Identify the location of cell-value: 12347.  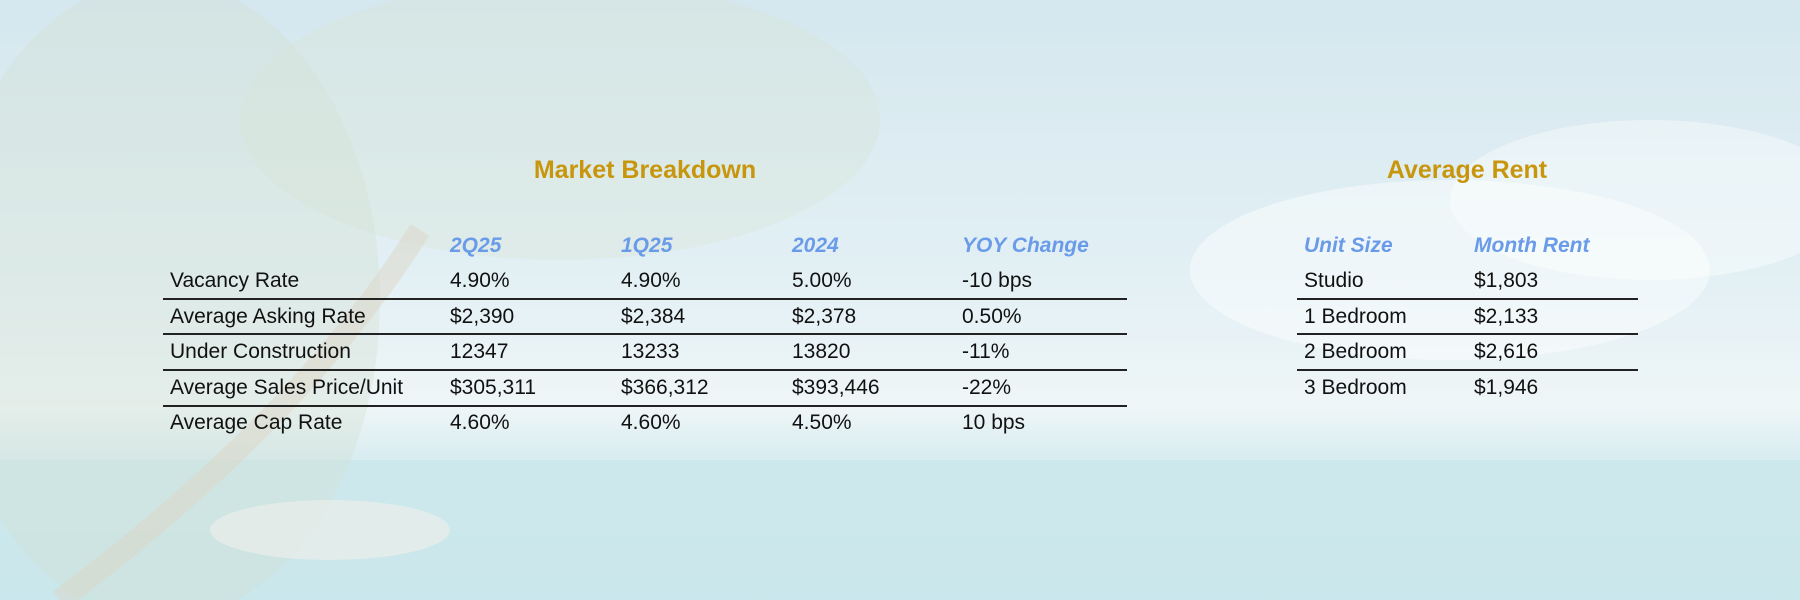
(479, 352).